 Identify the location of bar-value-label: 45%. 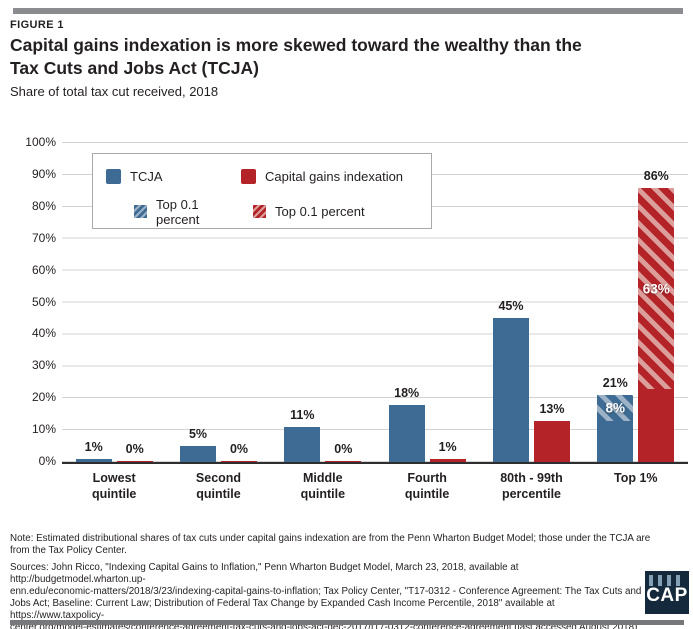
(511, 306).